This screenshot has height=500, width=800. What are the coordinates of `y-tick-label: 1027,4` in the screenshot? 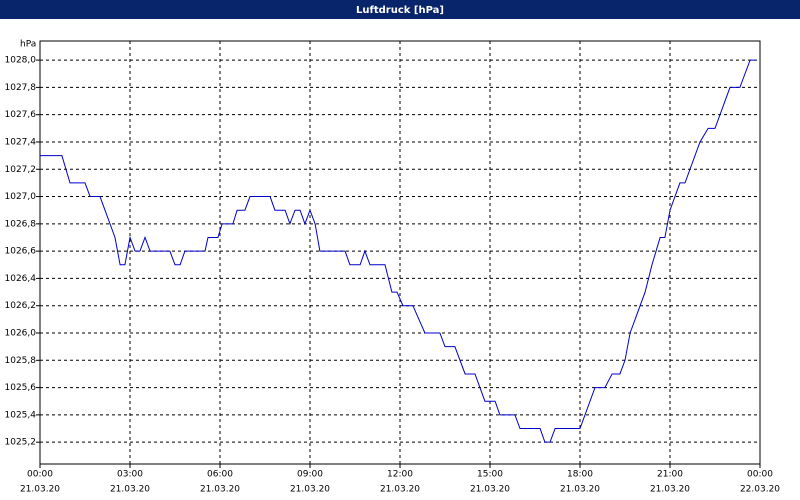 It's located at (21, 142).